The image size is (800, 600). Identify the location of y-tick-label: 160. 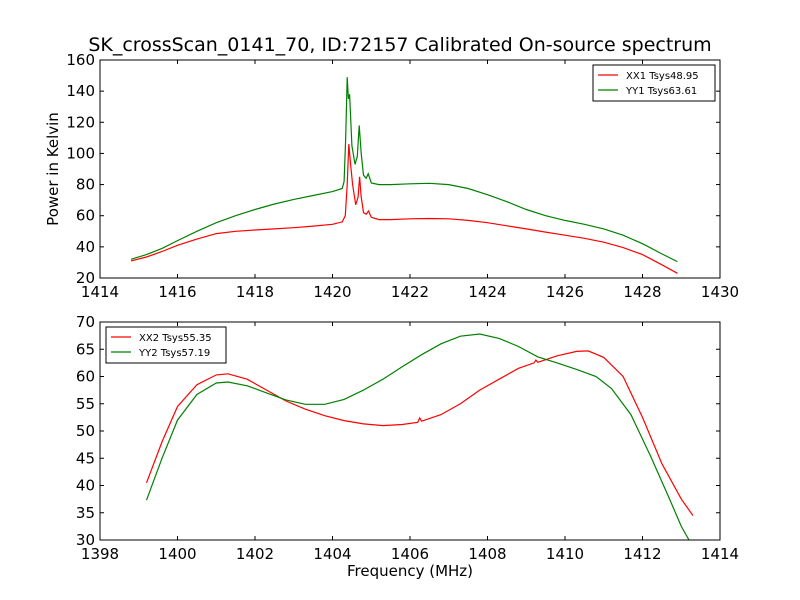
(80, 60).